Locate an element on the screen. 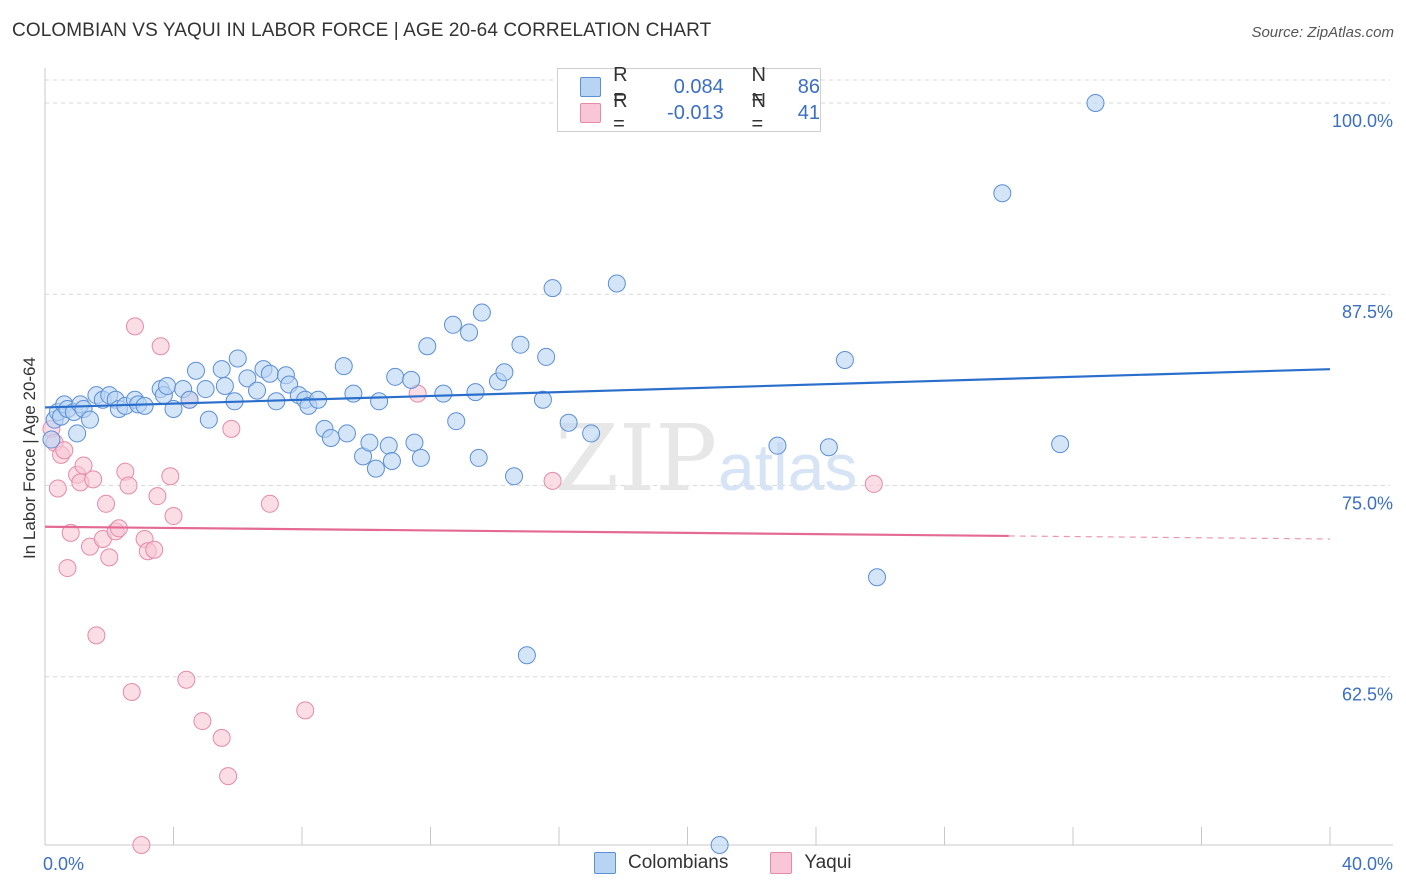  colombians-trend-line is located at coordinates (687, 388).